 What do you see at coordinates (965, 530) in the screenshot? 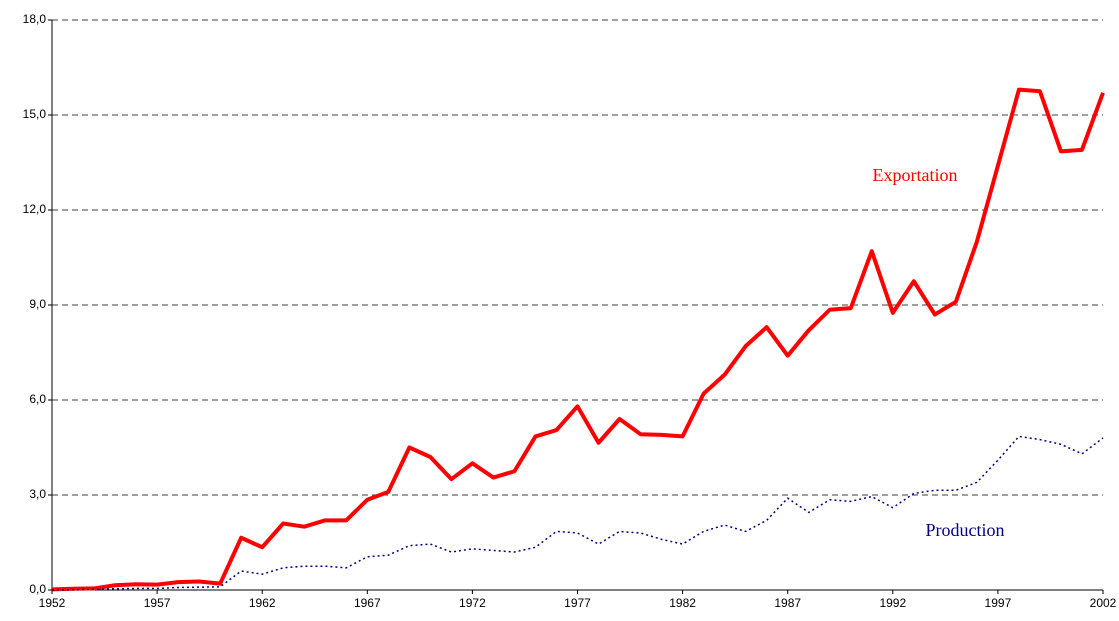
I see `series-label: Production` at bounding box center [965, 530].